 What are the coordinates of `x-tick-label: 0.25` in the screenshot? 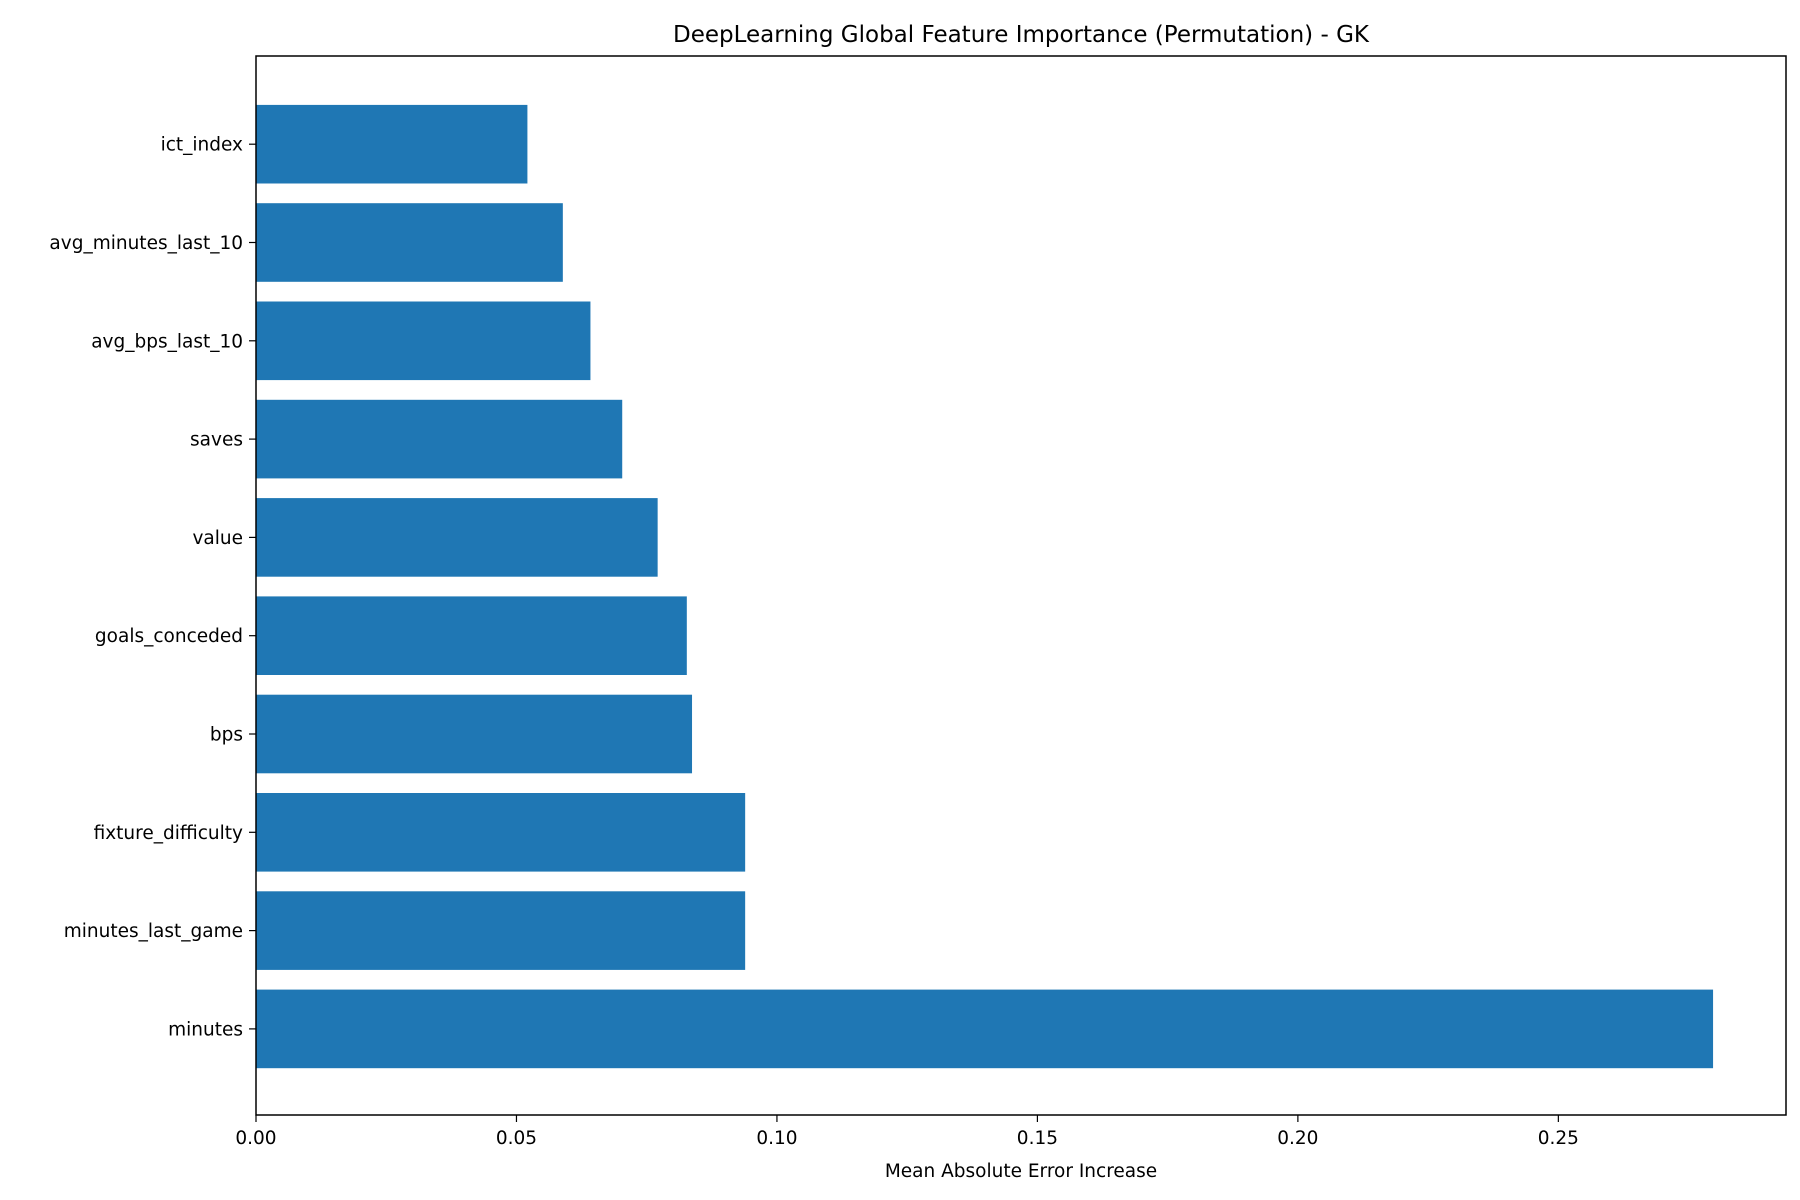 It's located at (1558, 1138).